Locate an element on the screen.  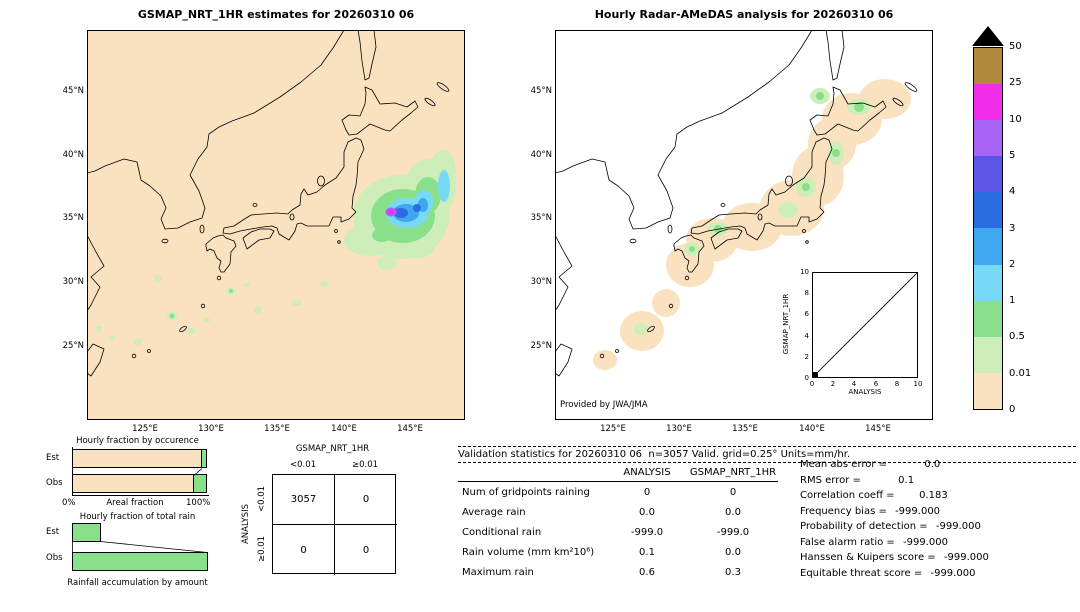
colorbar-label: 50 is located at coordinates (1015, 46).